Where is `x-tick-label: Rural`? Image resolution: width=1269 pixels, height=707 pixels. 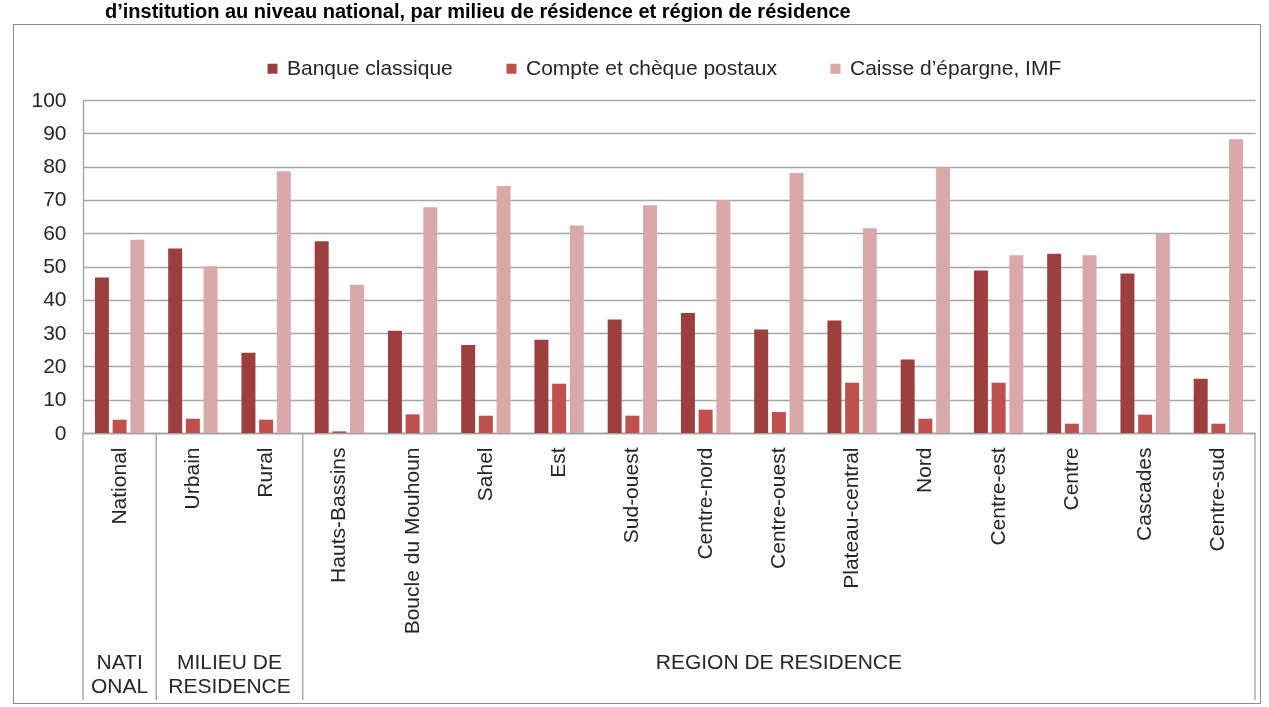 x-tick-label: Rural is located at coordinates (265, 472).